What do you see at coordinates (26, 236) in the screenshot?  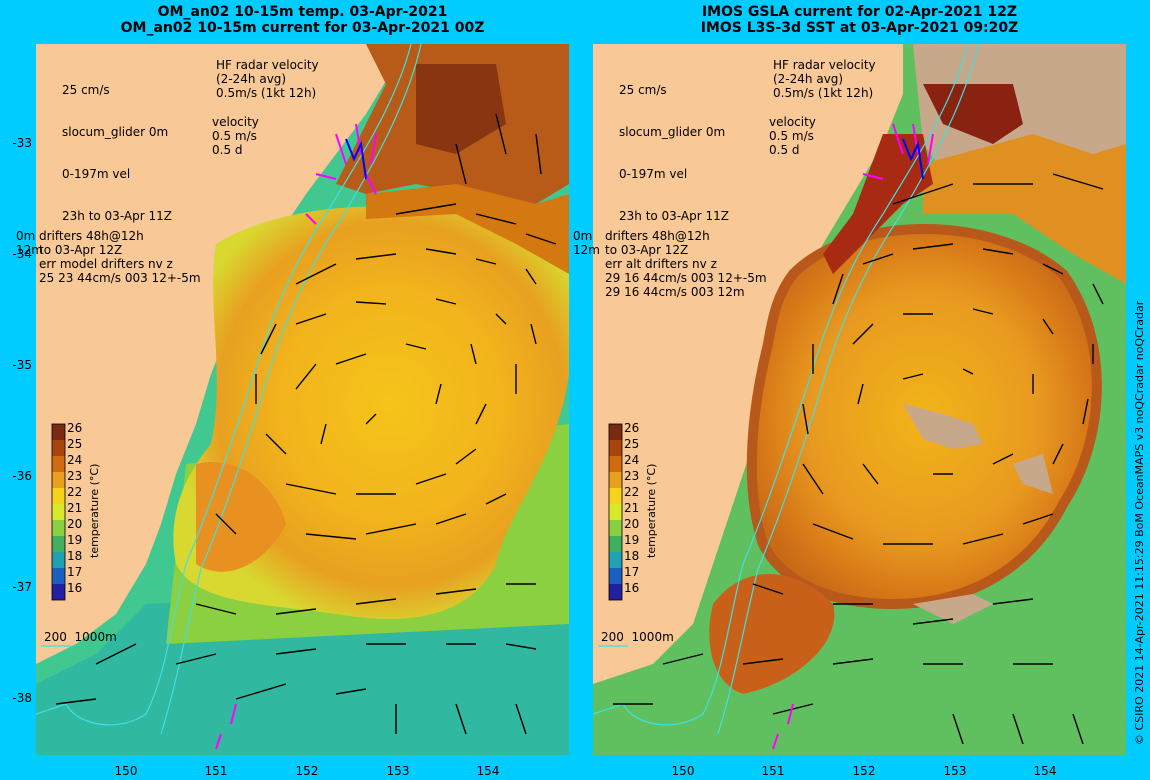 I see `left-side-0m: 0m` at bounding box center [26, 236].